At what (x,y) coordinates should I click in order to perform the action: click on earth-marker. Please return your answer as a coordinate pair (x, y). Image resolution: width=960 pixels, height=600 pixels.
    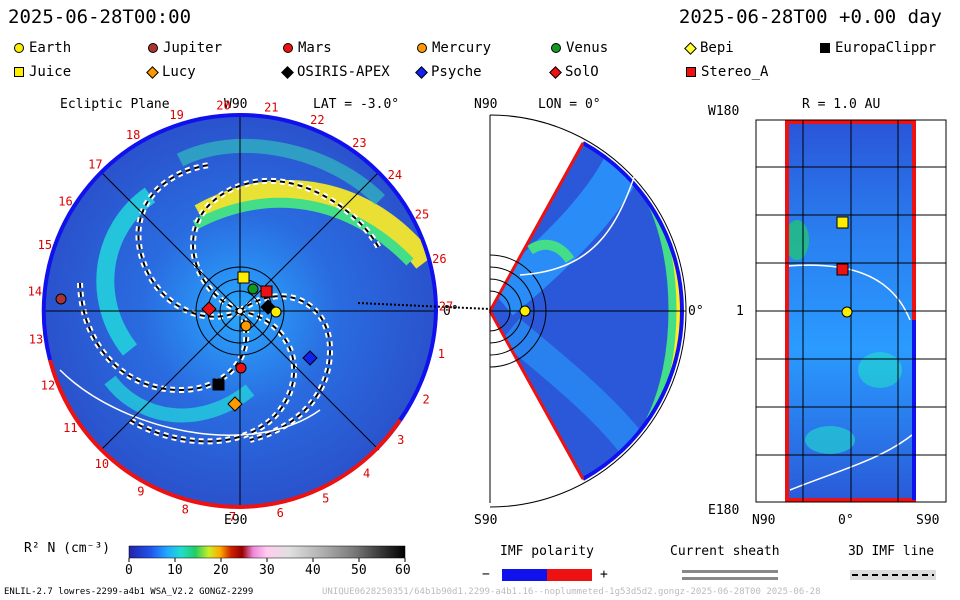
    Looking at the image, I should click on (276, 312).